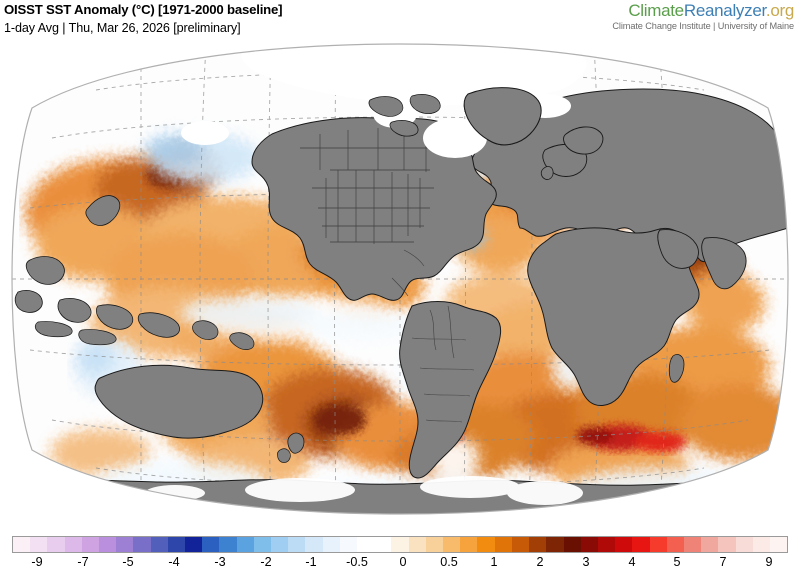 Image resolution: width=800 pixels, height=571 pixels. I want to click on usa-state-borders, so click(373, 206).